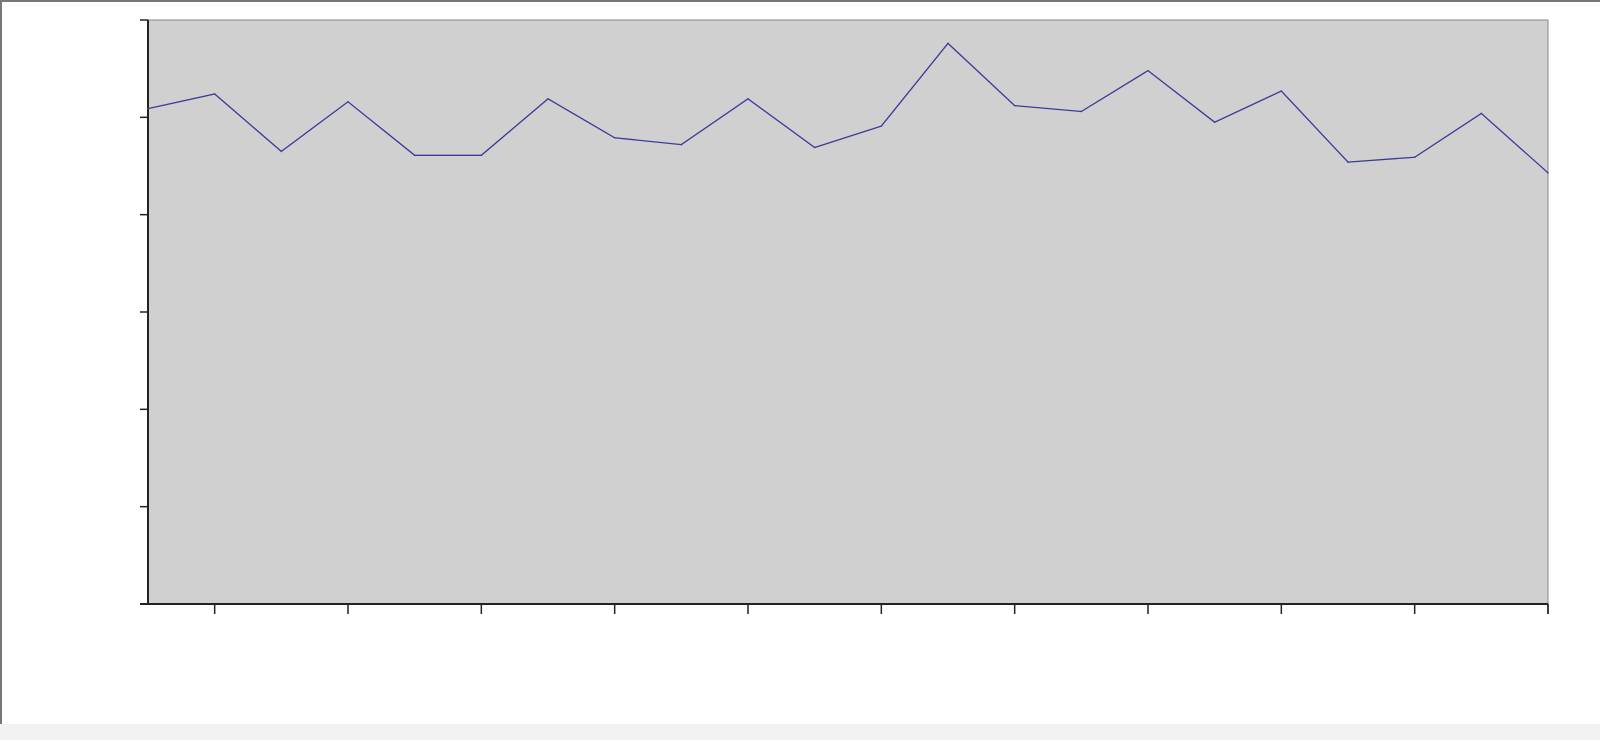 The image size is (1600, 740). I want to click on bottom-strip, so click(800, 732).